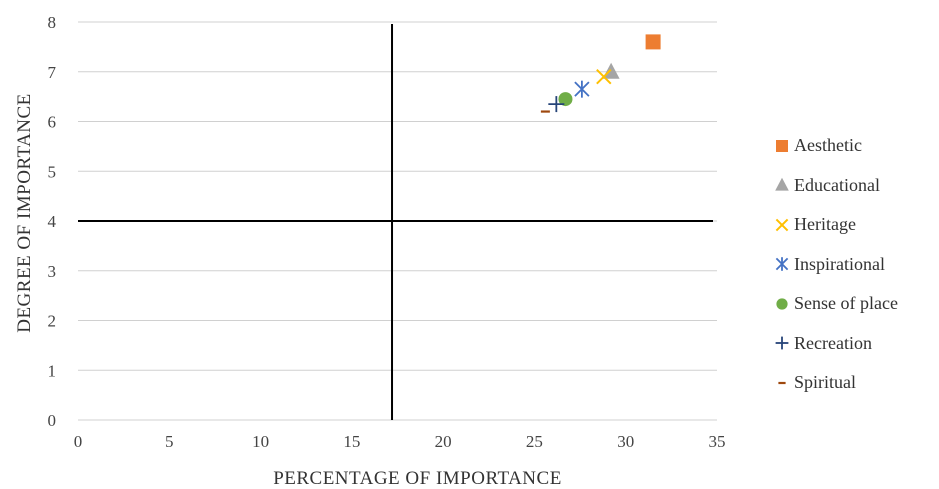 The image size is (939, 489). Describe the element at coordinates (556, 104) in the screenshot. I see `data-point-recreation` at that location.